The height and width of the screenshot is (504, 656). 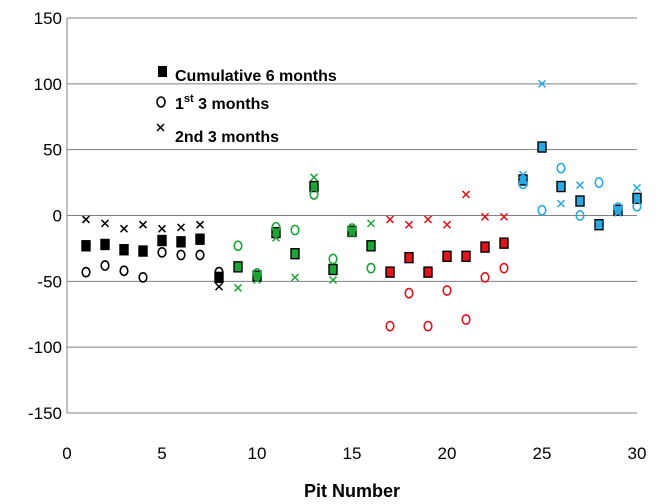 What do you see at coordinates (179, 104) in the screenshot?
I see `legend-label-first-number: 1` at bounding box center [179, 104].